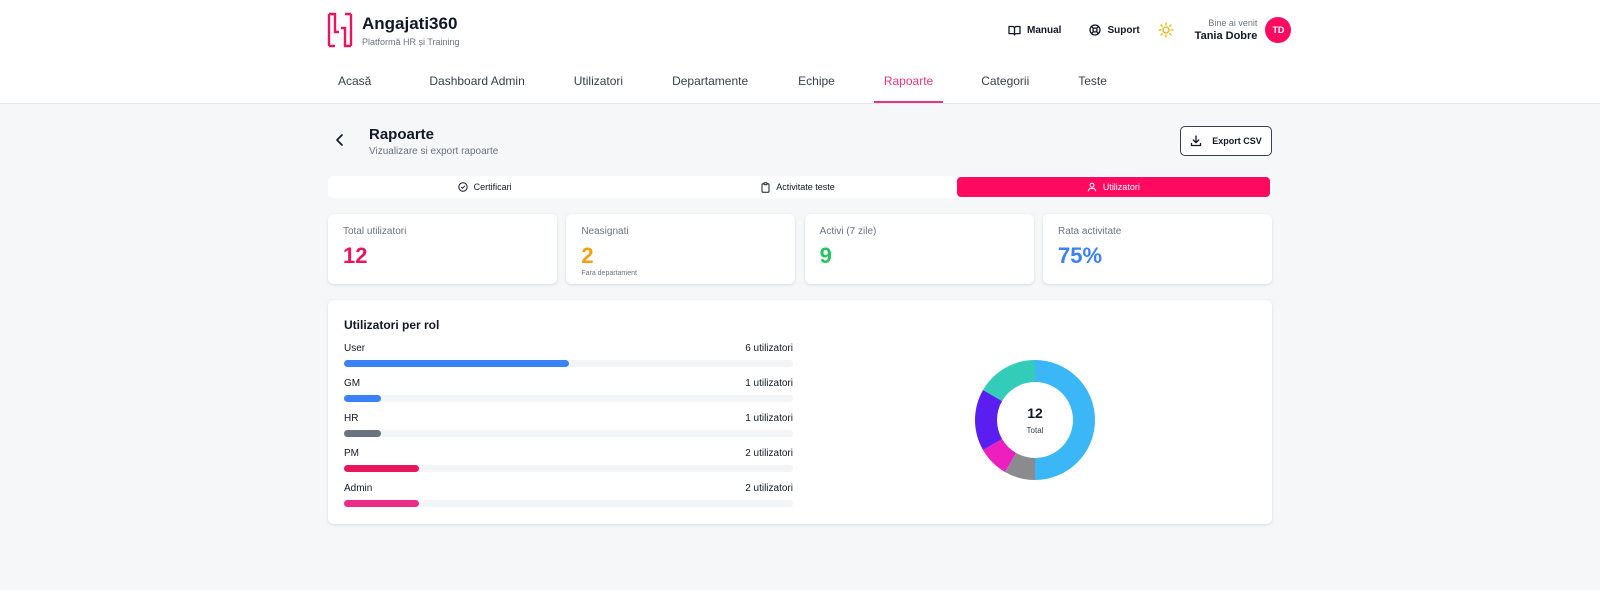 This screenshot has height=590, width=1600. I want to click on panel-title: Utilizatori per rol, so click(392, 325).